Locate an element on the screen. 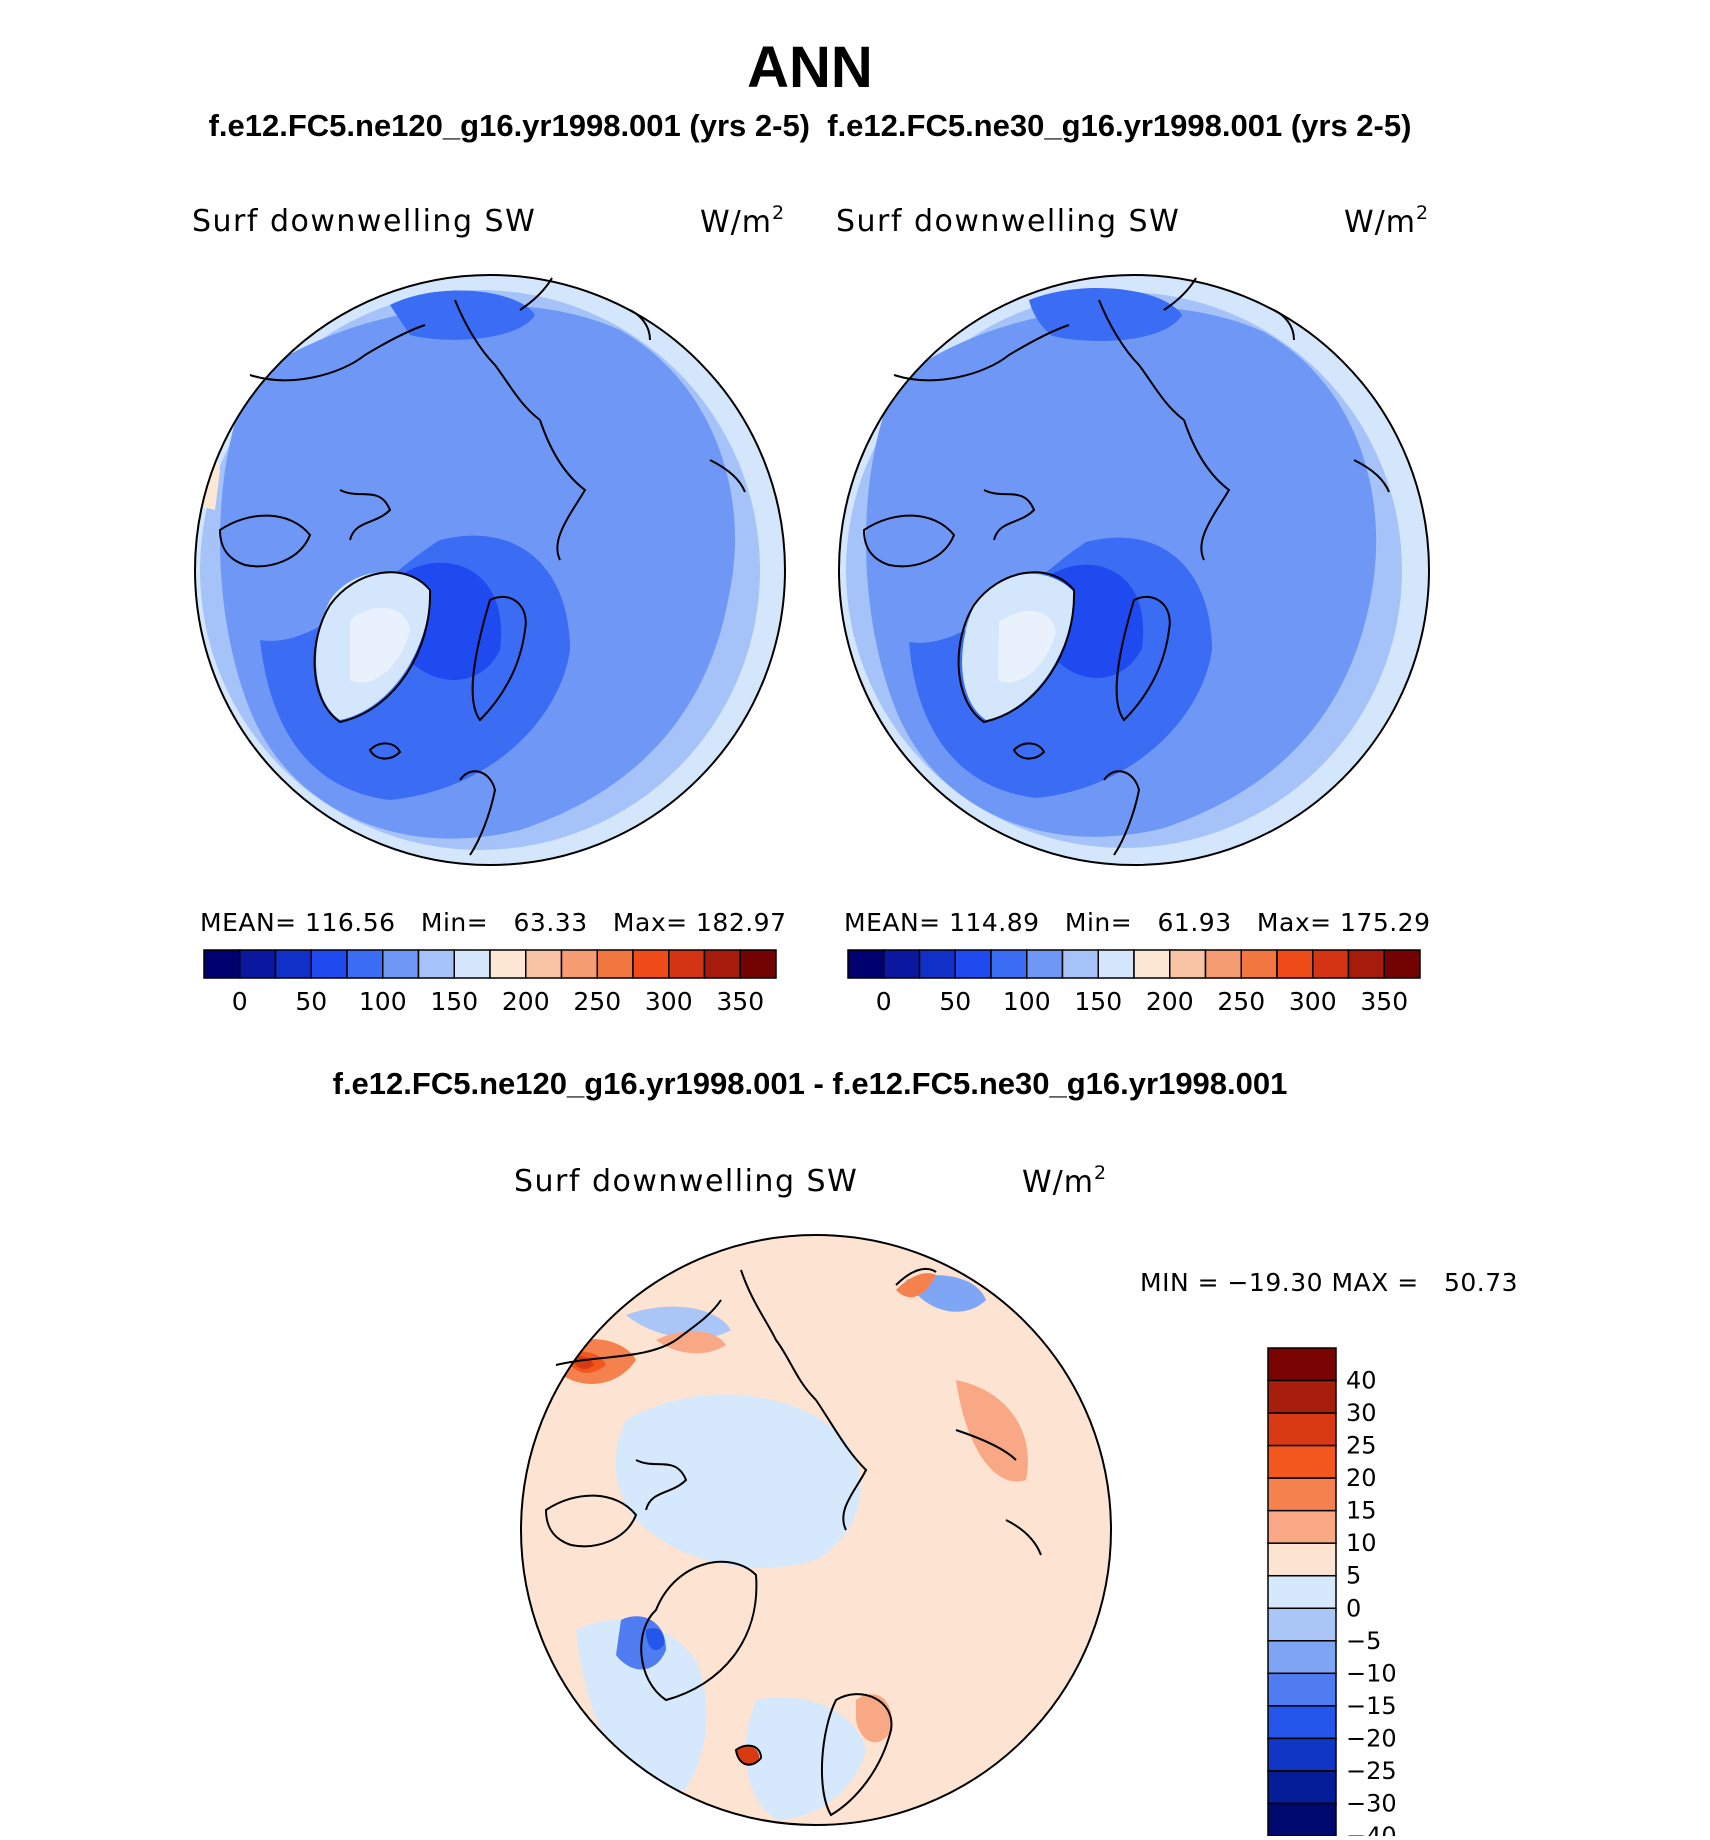 This screenshot has height=1840, width=1710. panel-1-colorbar-tick-label: 300 is located at coordinates (669, 1001).